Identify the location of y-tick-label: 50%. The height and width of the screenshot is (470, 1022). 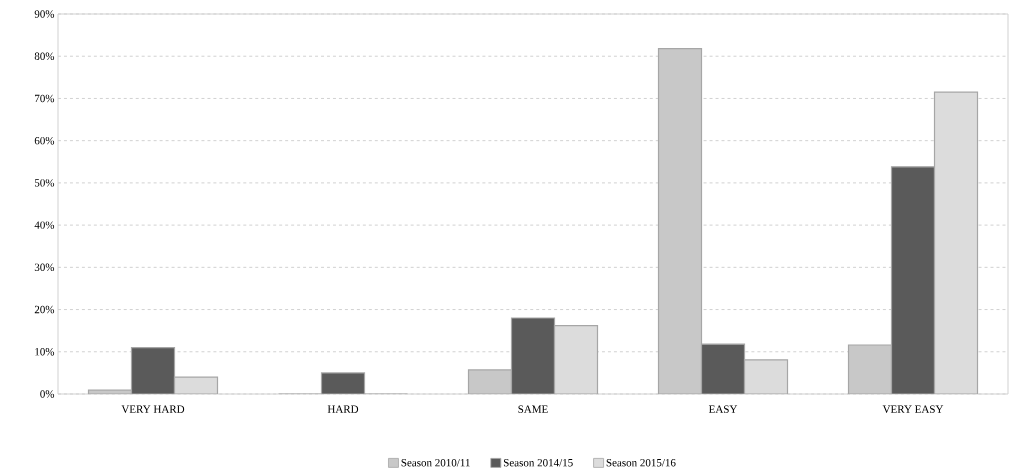
(44, 183).